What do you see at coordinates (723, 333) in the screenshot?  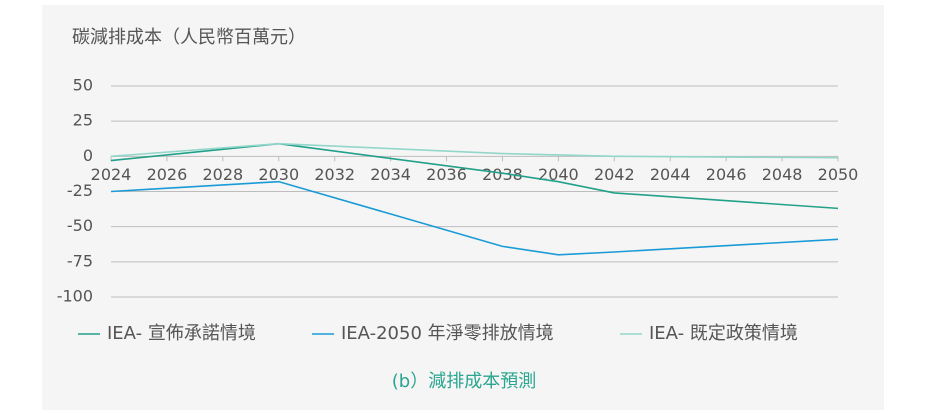 I see `legend-label: IEA- 既定政策情境` at bounding box center [723, 333].